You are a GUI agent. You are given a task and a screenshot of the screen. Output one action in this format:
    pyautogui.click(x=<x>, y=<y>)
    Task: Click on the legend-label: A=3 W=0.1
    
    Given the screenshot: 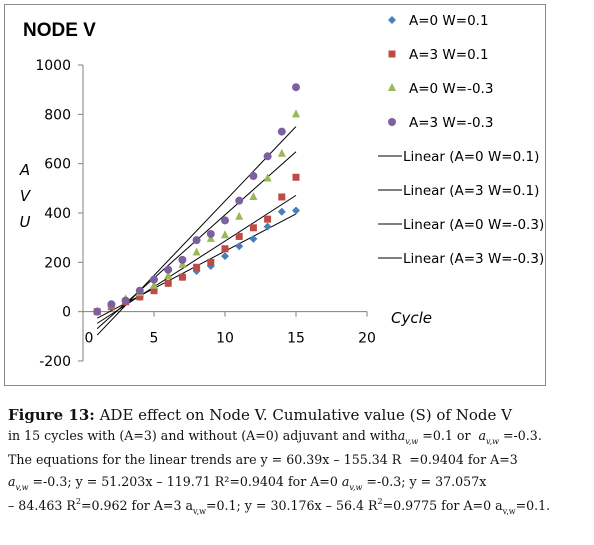 What is the action you would take?
    pyautogui.click(x=449, y=55)
    